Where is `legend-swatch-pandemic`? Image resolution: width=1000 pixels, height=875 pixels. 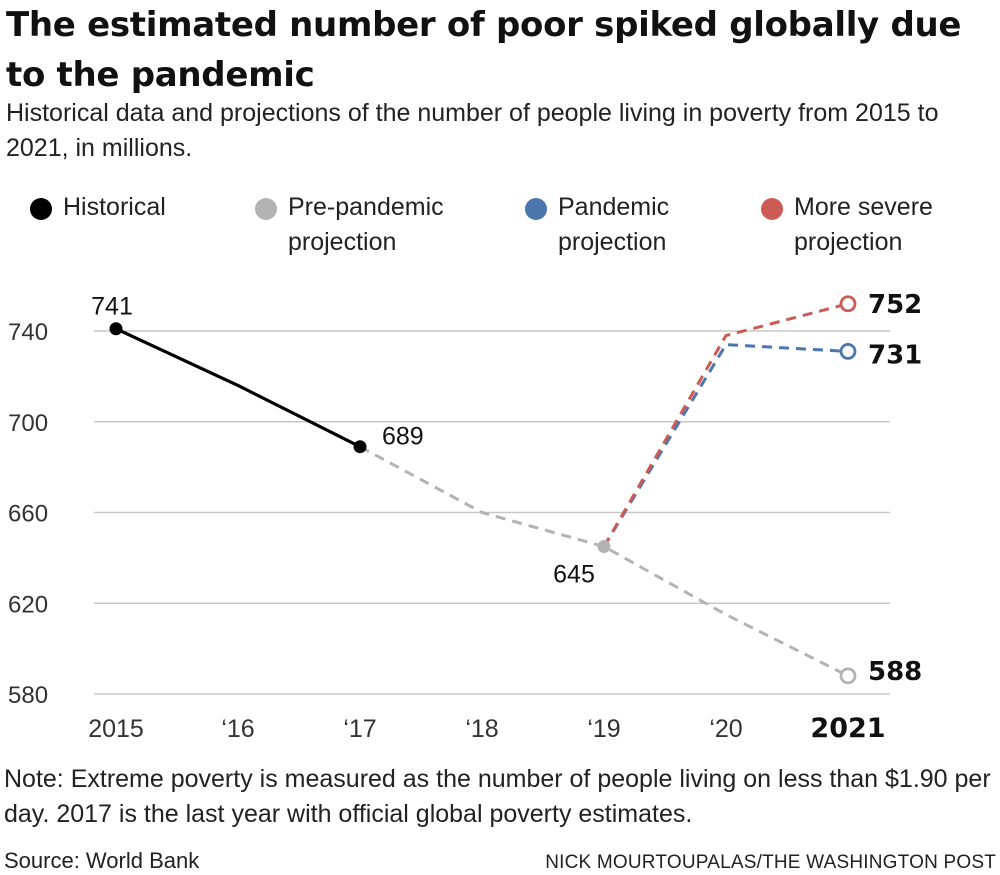 legend-swatch-pandemic is located at coordinates (536, 209).